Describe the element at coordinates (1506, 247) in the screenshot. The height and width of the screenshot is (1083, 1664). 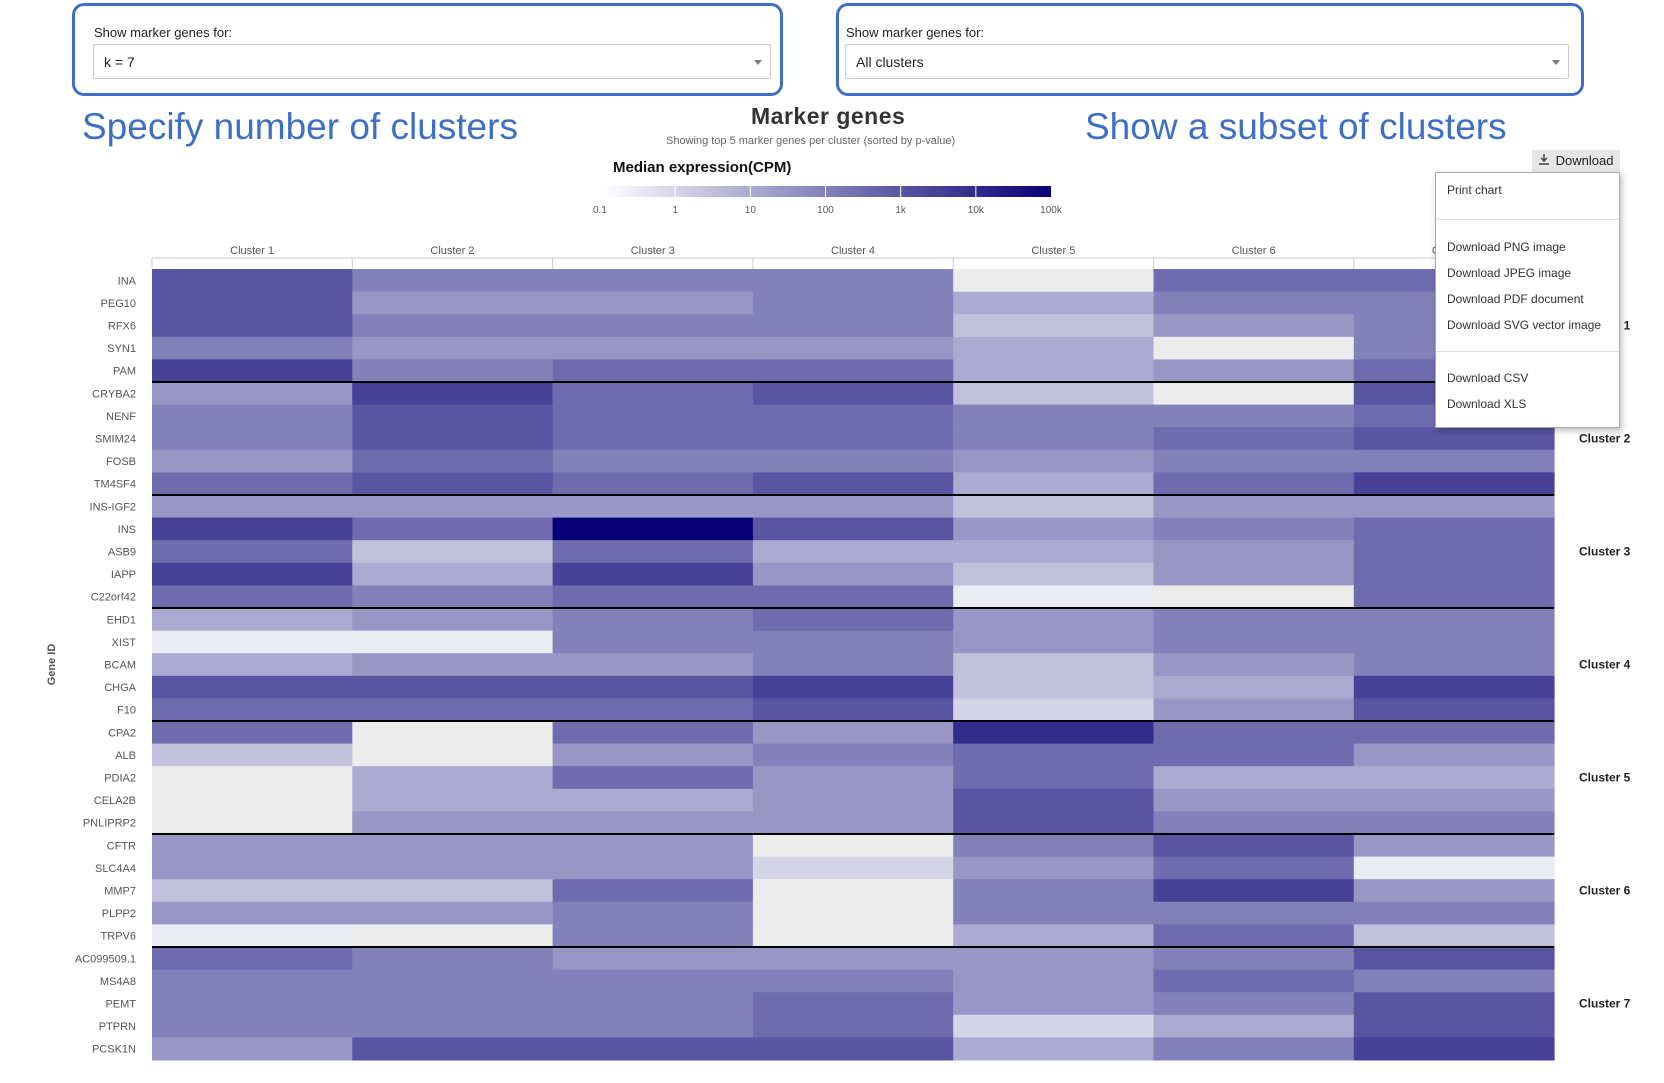
I see `menu-item-download-png: Download PNG image` at that location.